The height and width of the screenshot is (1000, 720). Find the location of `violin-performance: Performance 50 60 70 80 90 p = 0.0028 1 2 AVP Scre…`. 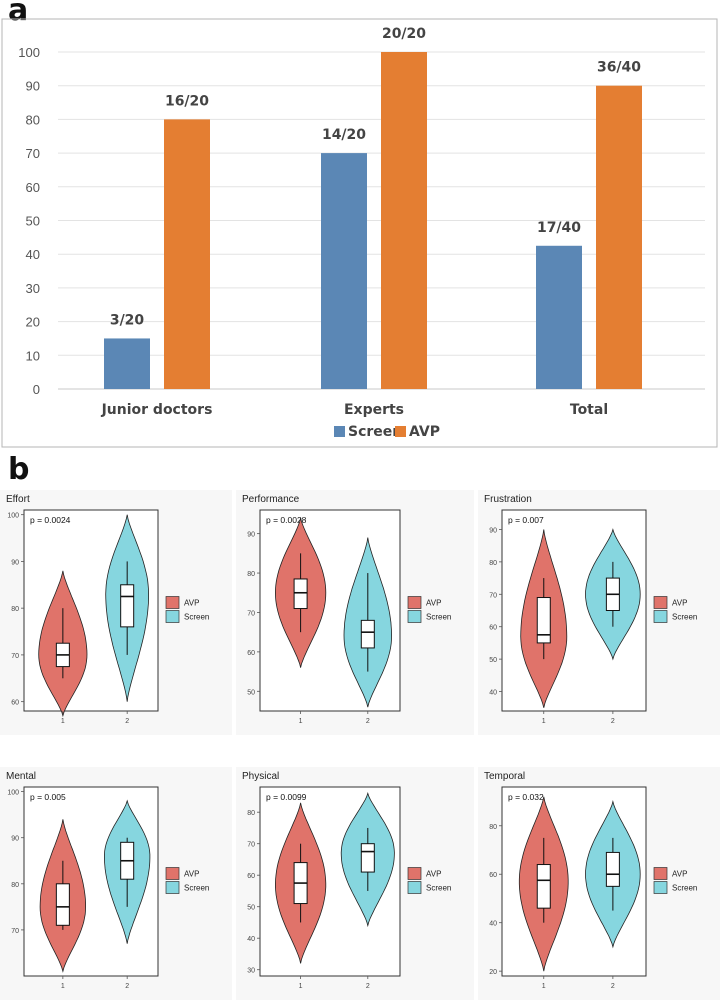

violin-performance: Performance 50 60 70 80 90 p = 0.0028 1 2 AVP Scre… is located at coordinates (355, 612).